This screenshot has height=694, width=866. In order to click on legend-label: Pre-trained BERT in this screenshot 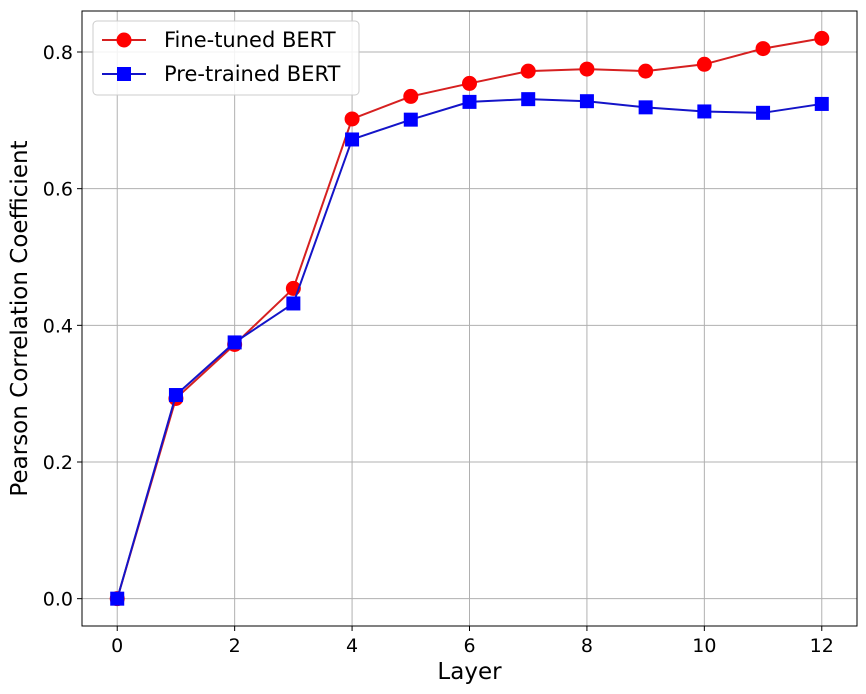, I will do `click(252, 74)`.